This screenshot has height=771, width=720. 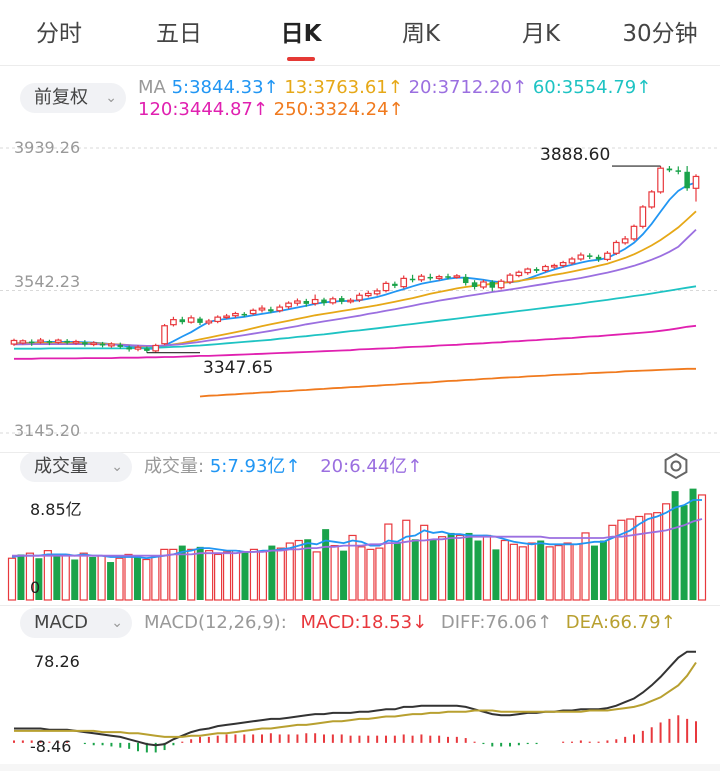 I want to click on tab-30min: 30分钟, so click(x=660, y=34).